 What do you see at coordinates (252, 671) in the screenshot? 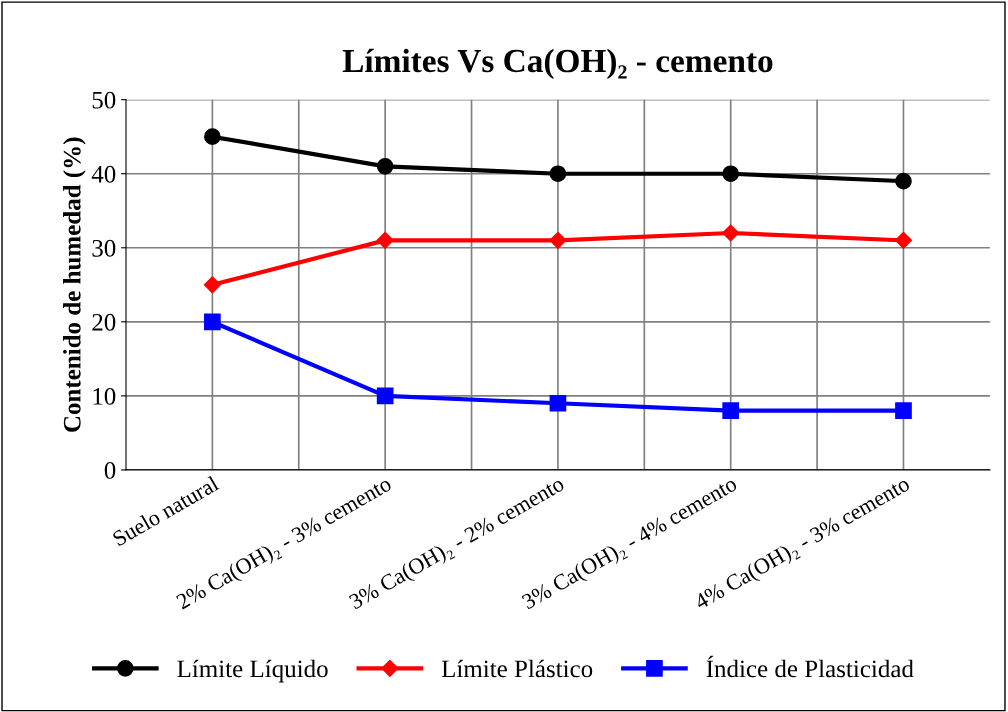
I see `legend-label: Límite Líquido` at bounding box center [252, 671].